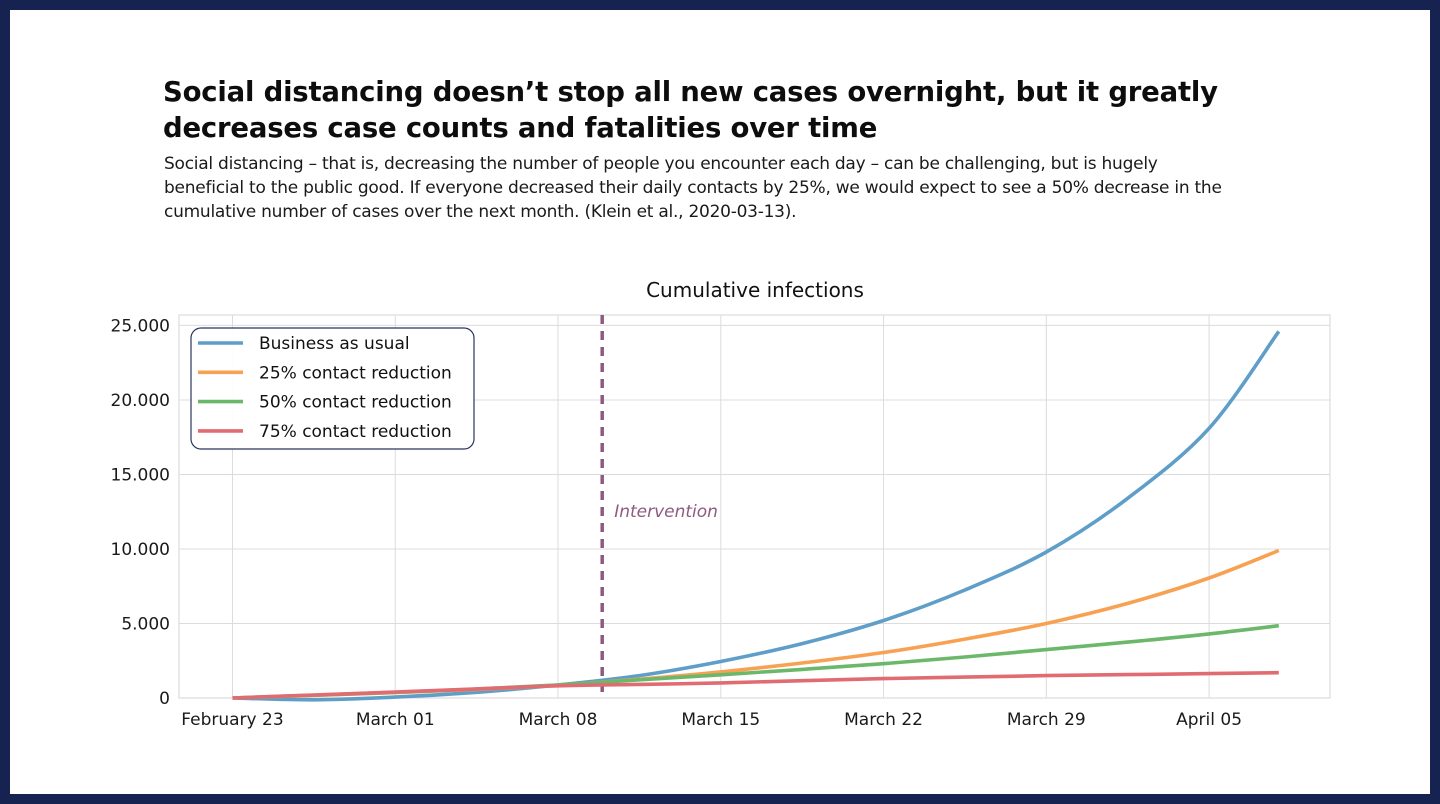  Describe the element at coordinates (140, 550) in the screenshot. I see `y-tick-label: 10.000` at that location.